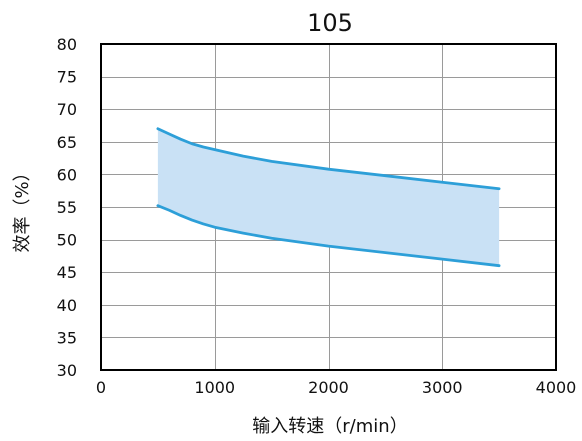 The image size is (582, 441). Describe the element at coordinates (442, 387) in the screenshot. I see `x-tick-label-3000: 3000` at that location.